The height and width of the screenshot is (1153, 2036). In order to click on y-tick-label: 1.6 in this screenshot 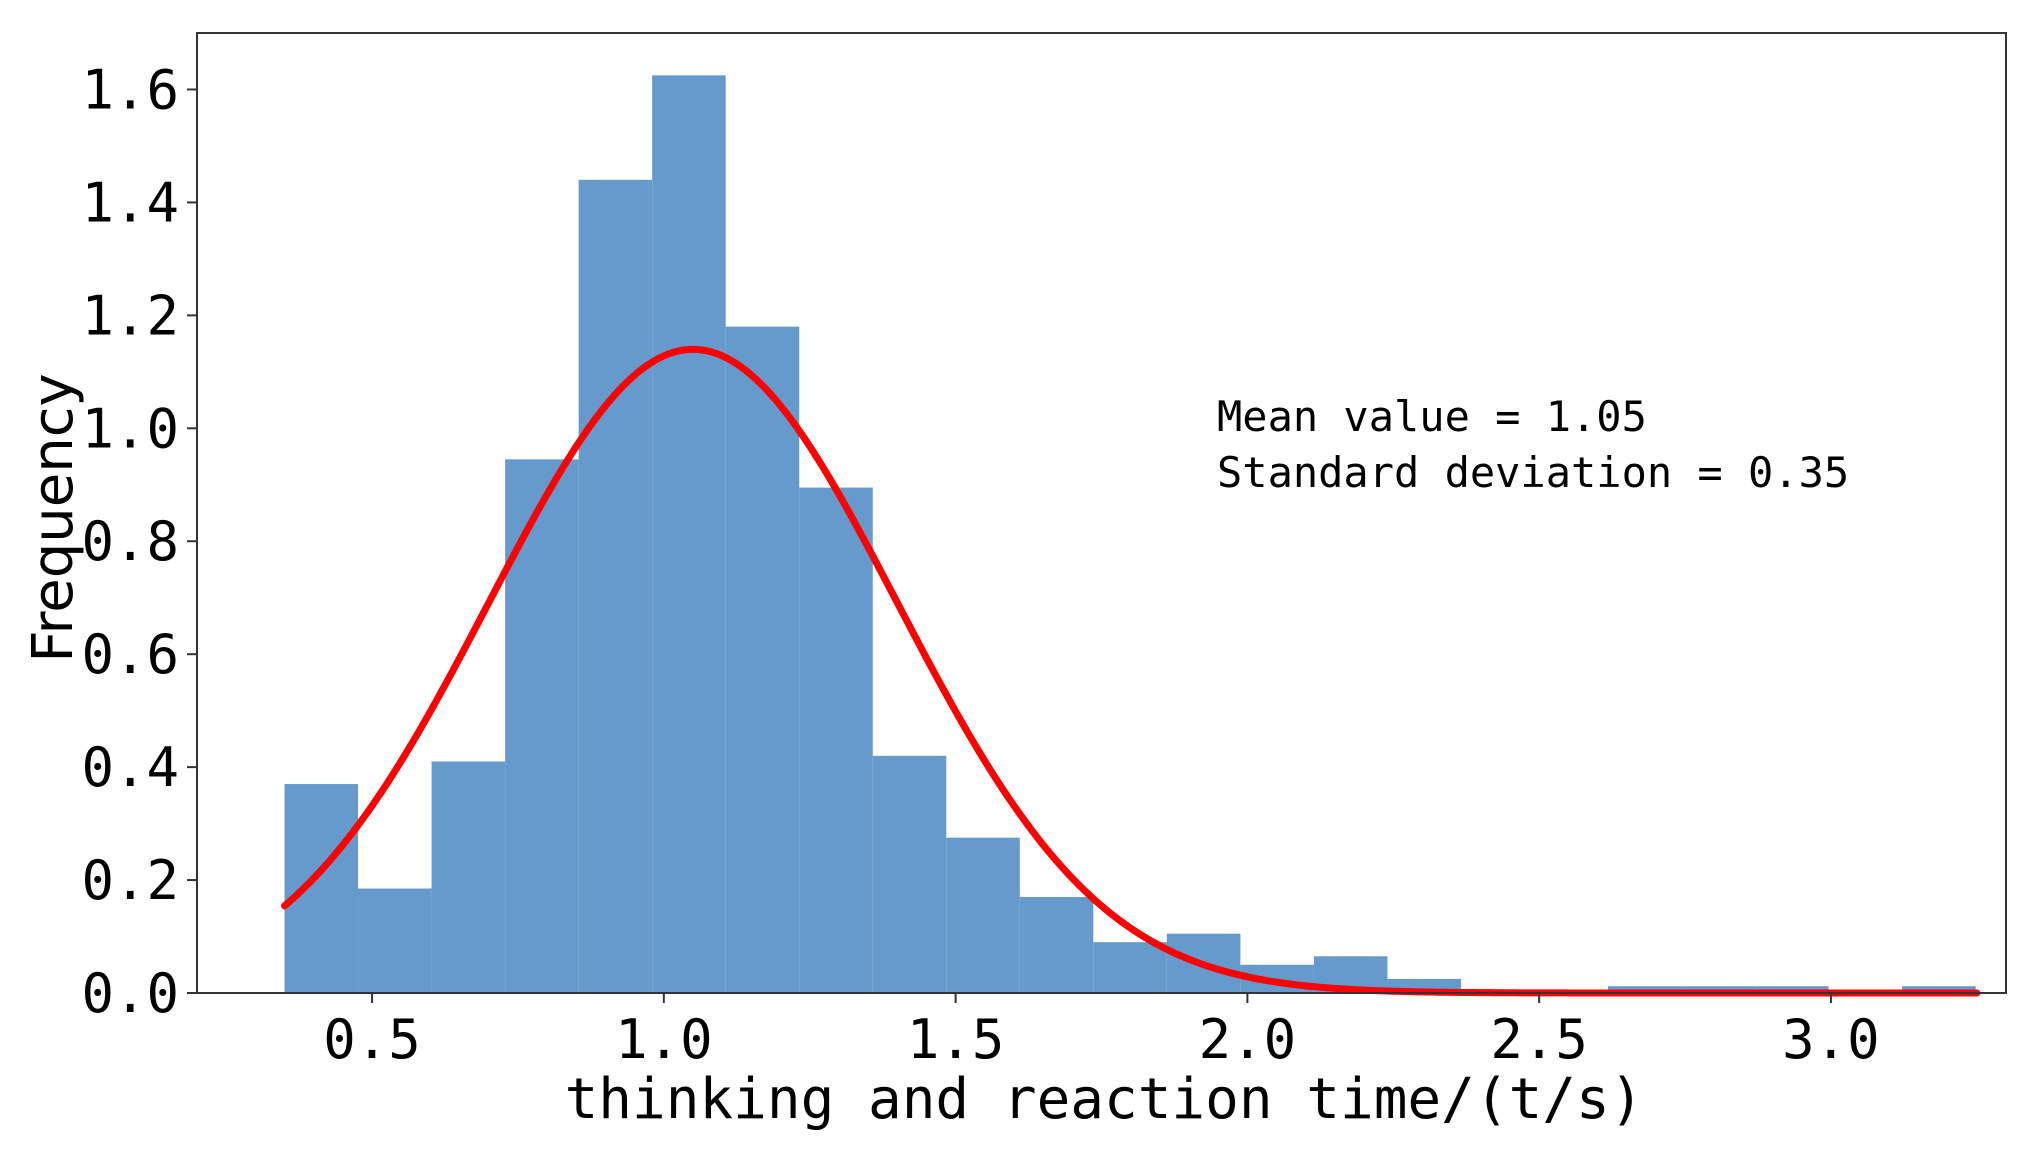, I will do `click(130, 89)`.